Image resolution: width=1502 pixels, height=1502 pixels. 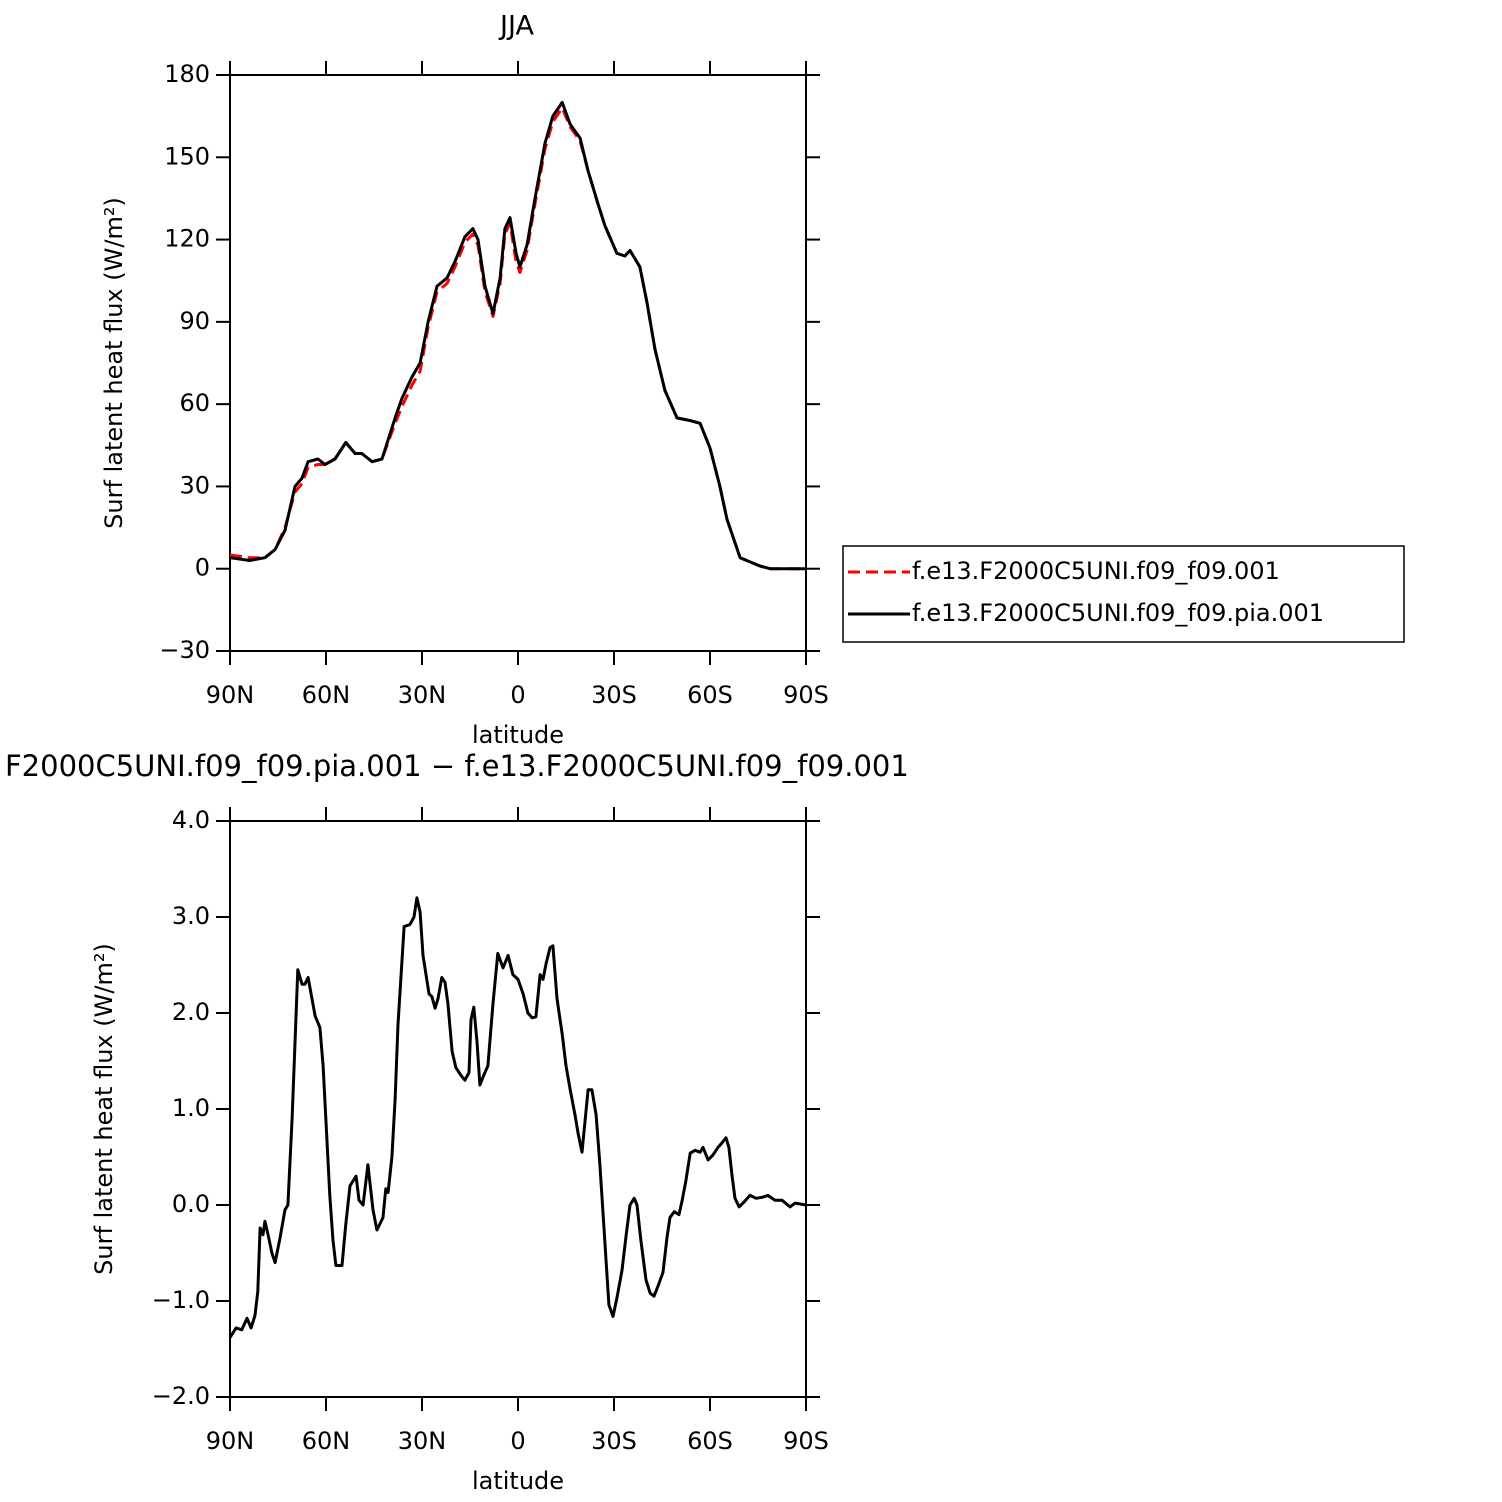 I want to click on y-tick-label: 180, so click(x=187, y=74).